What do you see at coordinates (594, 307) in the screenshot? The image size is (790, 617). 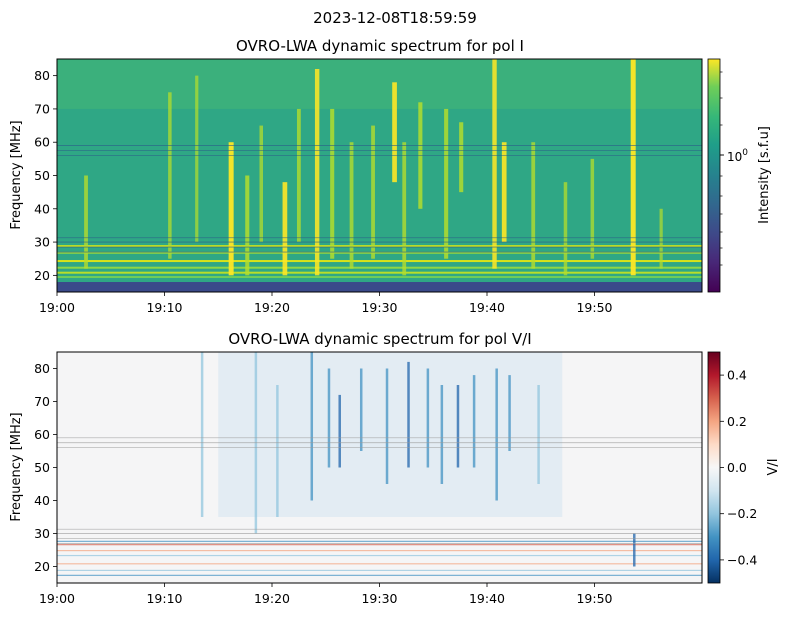 I see `pol-i-x-tick-label: 19:50` at bounding box center [594, 307].